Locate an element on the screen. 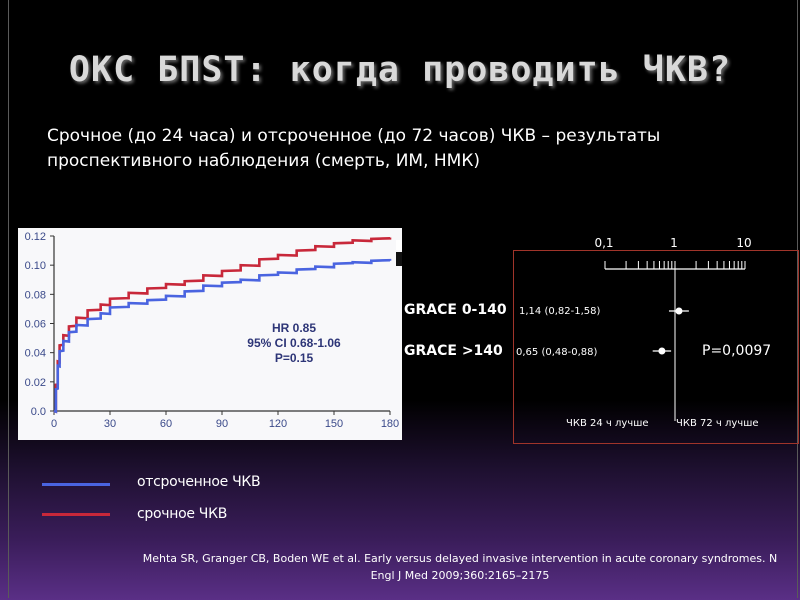  km-y-tick-label: 0.02 is located at coordinates (35, 383).